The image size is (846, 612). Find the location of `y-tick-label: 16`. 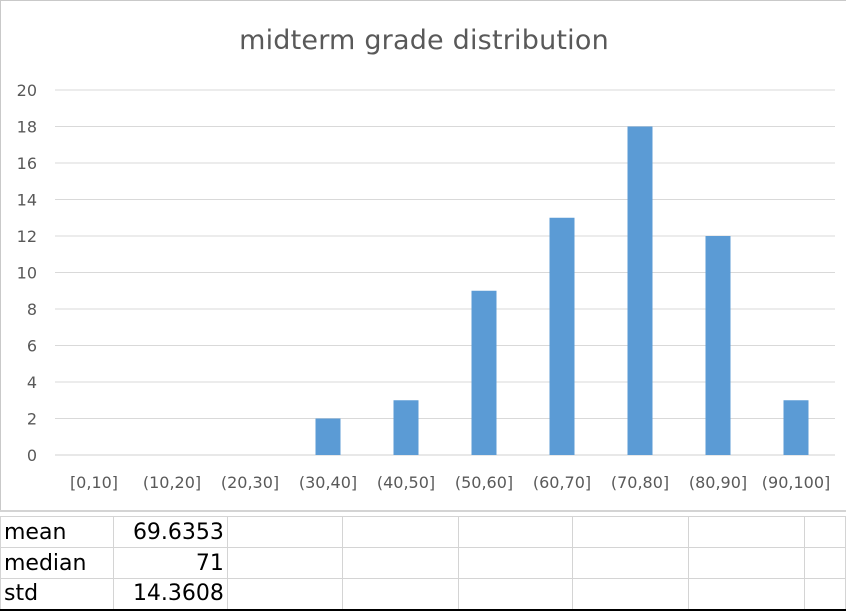

y-tick-label: 16 is located at coordinates (27, 163).